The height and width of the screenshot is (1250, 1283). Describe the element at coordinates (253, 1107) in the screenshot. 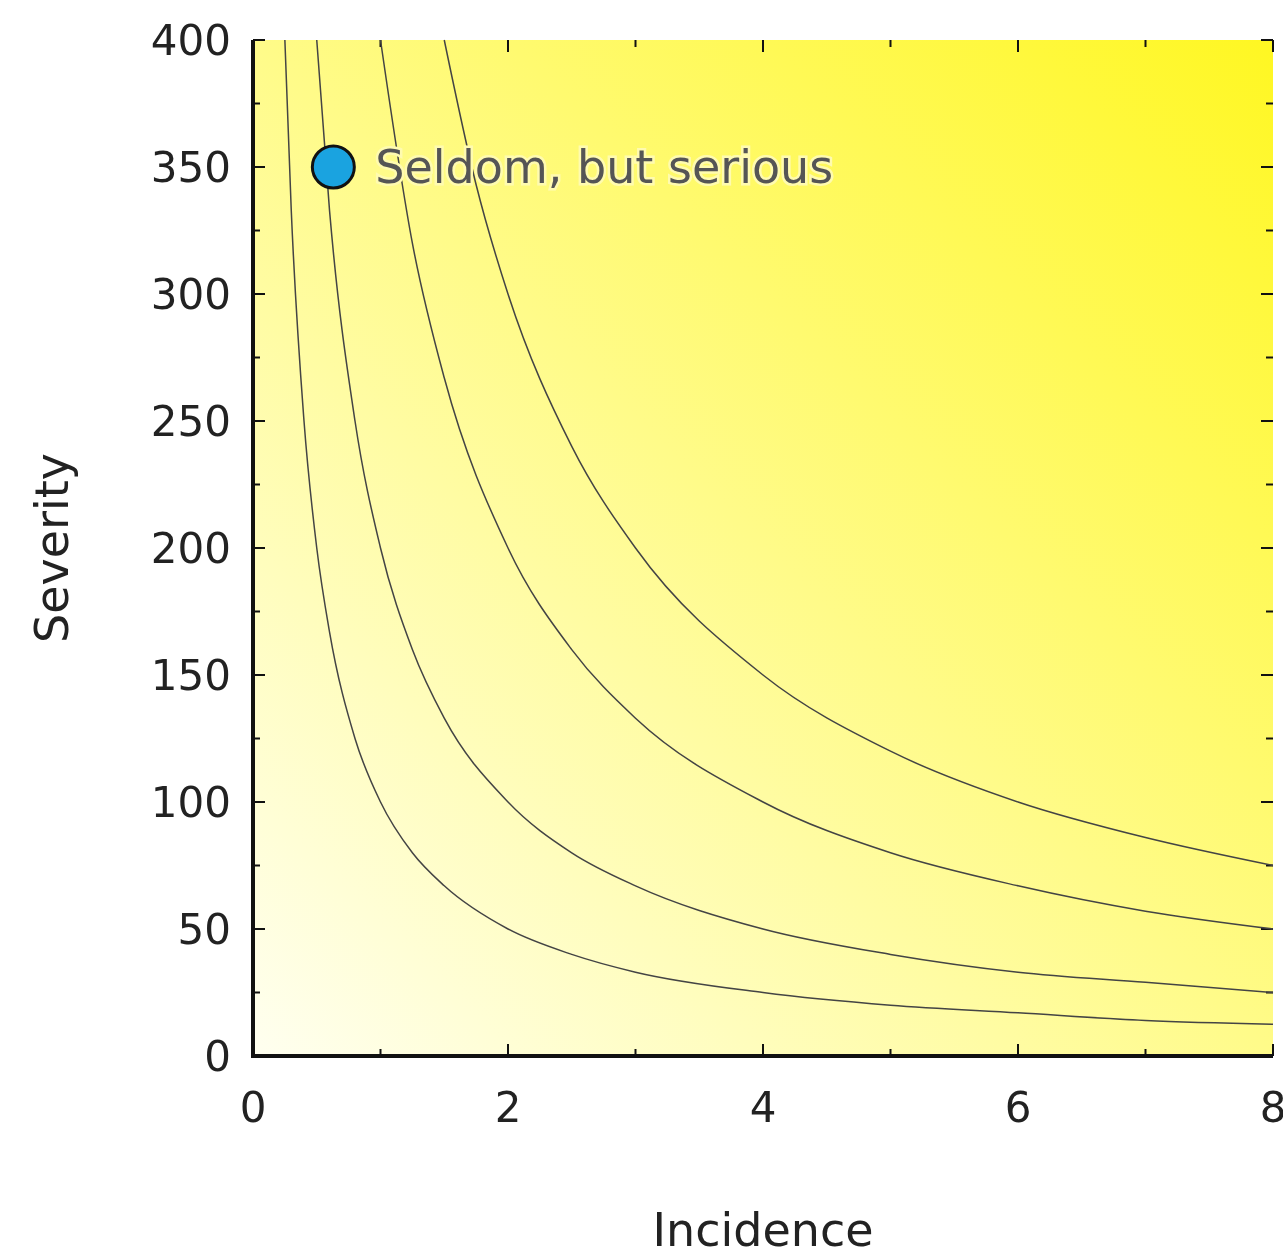

I see `x-tick-label: 0` at that location.